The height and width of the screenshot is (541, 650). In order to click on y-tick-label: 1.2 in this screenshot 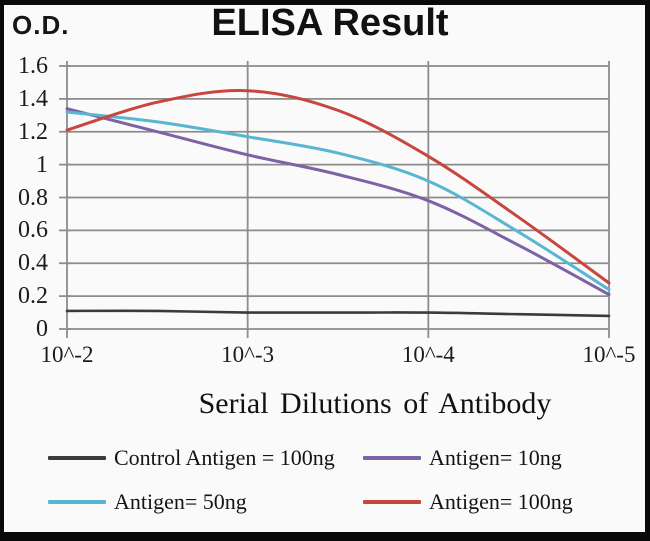, I will do `click(33, 131)`.